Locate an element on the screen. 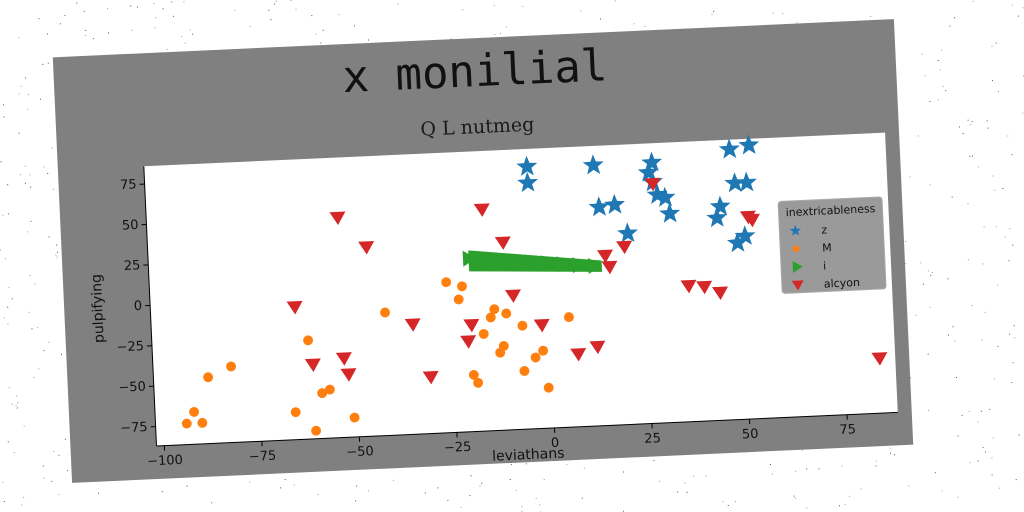  x-tick-label: 75 is located at coordinates (847, 430).